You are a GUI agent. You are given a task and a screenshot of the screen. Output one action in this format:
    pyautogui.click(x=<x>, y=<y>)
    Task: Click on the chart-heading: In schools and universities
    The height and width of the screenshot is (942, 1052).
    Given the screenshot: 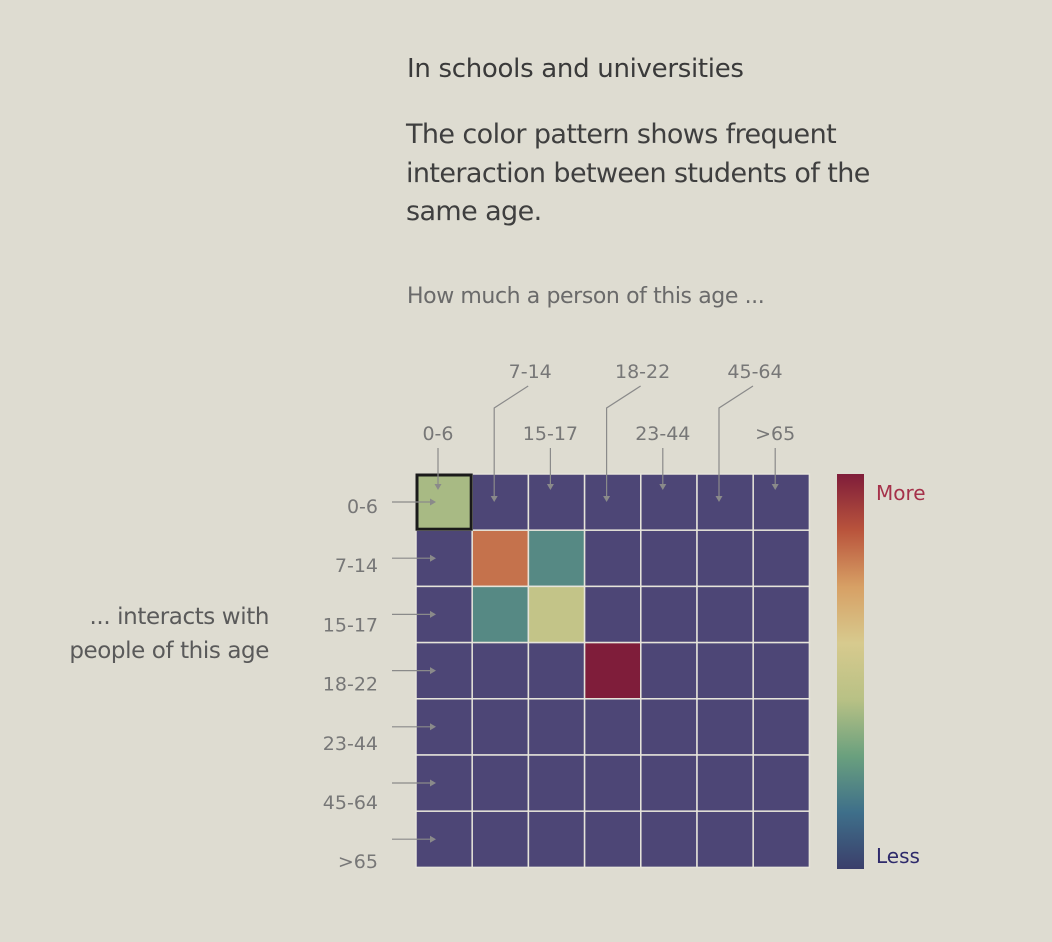 What is the action you would take?
    pyautogui.click(x=575, y=69)
    